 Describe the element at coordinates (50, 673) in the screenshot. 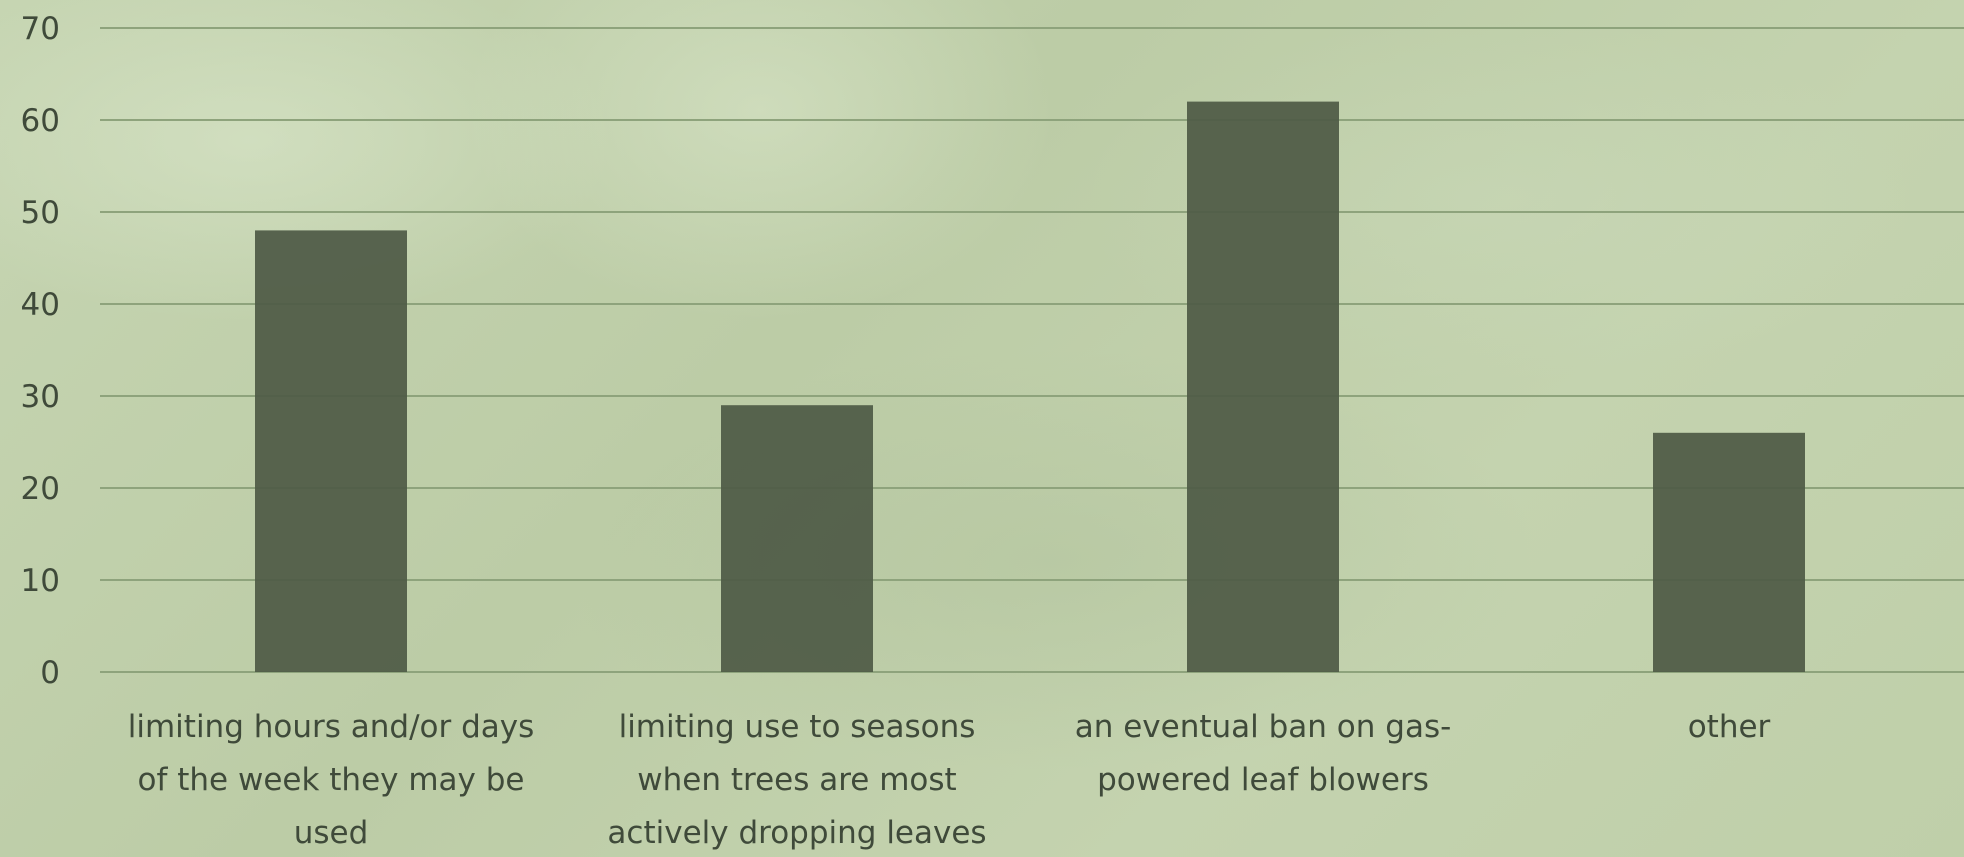

I see `y-tick-label: 0` at that location.